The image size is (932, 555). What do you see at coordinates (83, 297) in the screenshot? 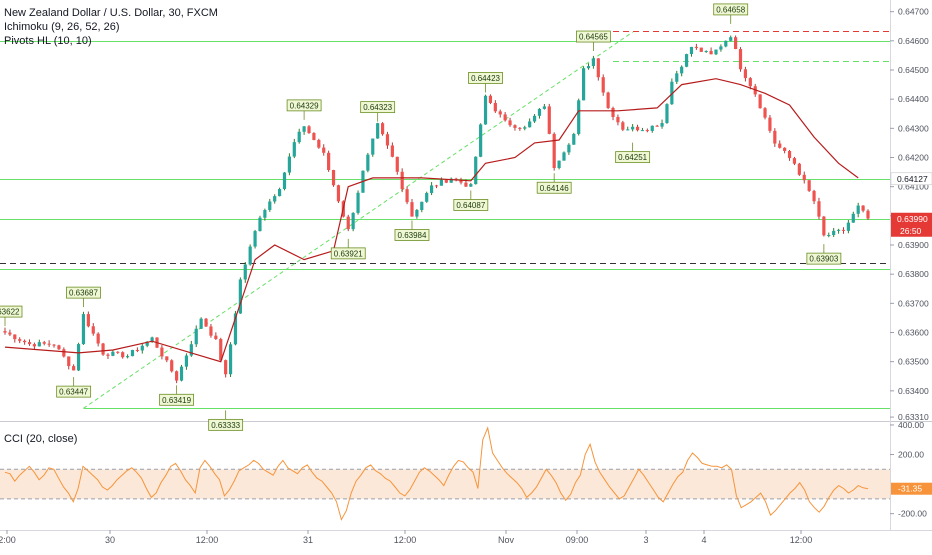
I see `pivot-label: 0.63687` at bounding box center [83, 297].